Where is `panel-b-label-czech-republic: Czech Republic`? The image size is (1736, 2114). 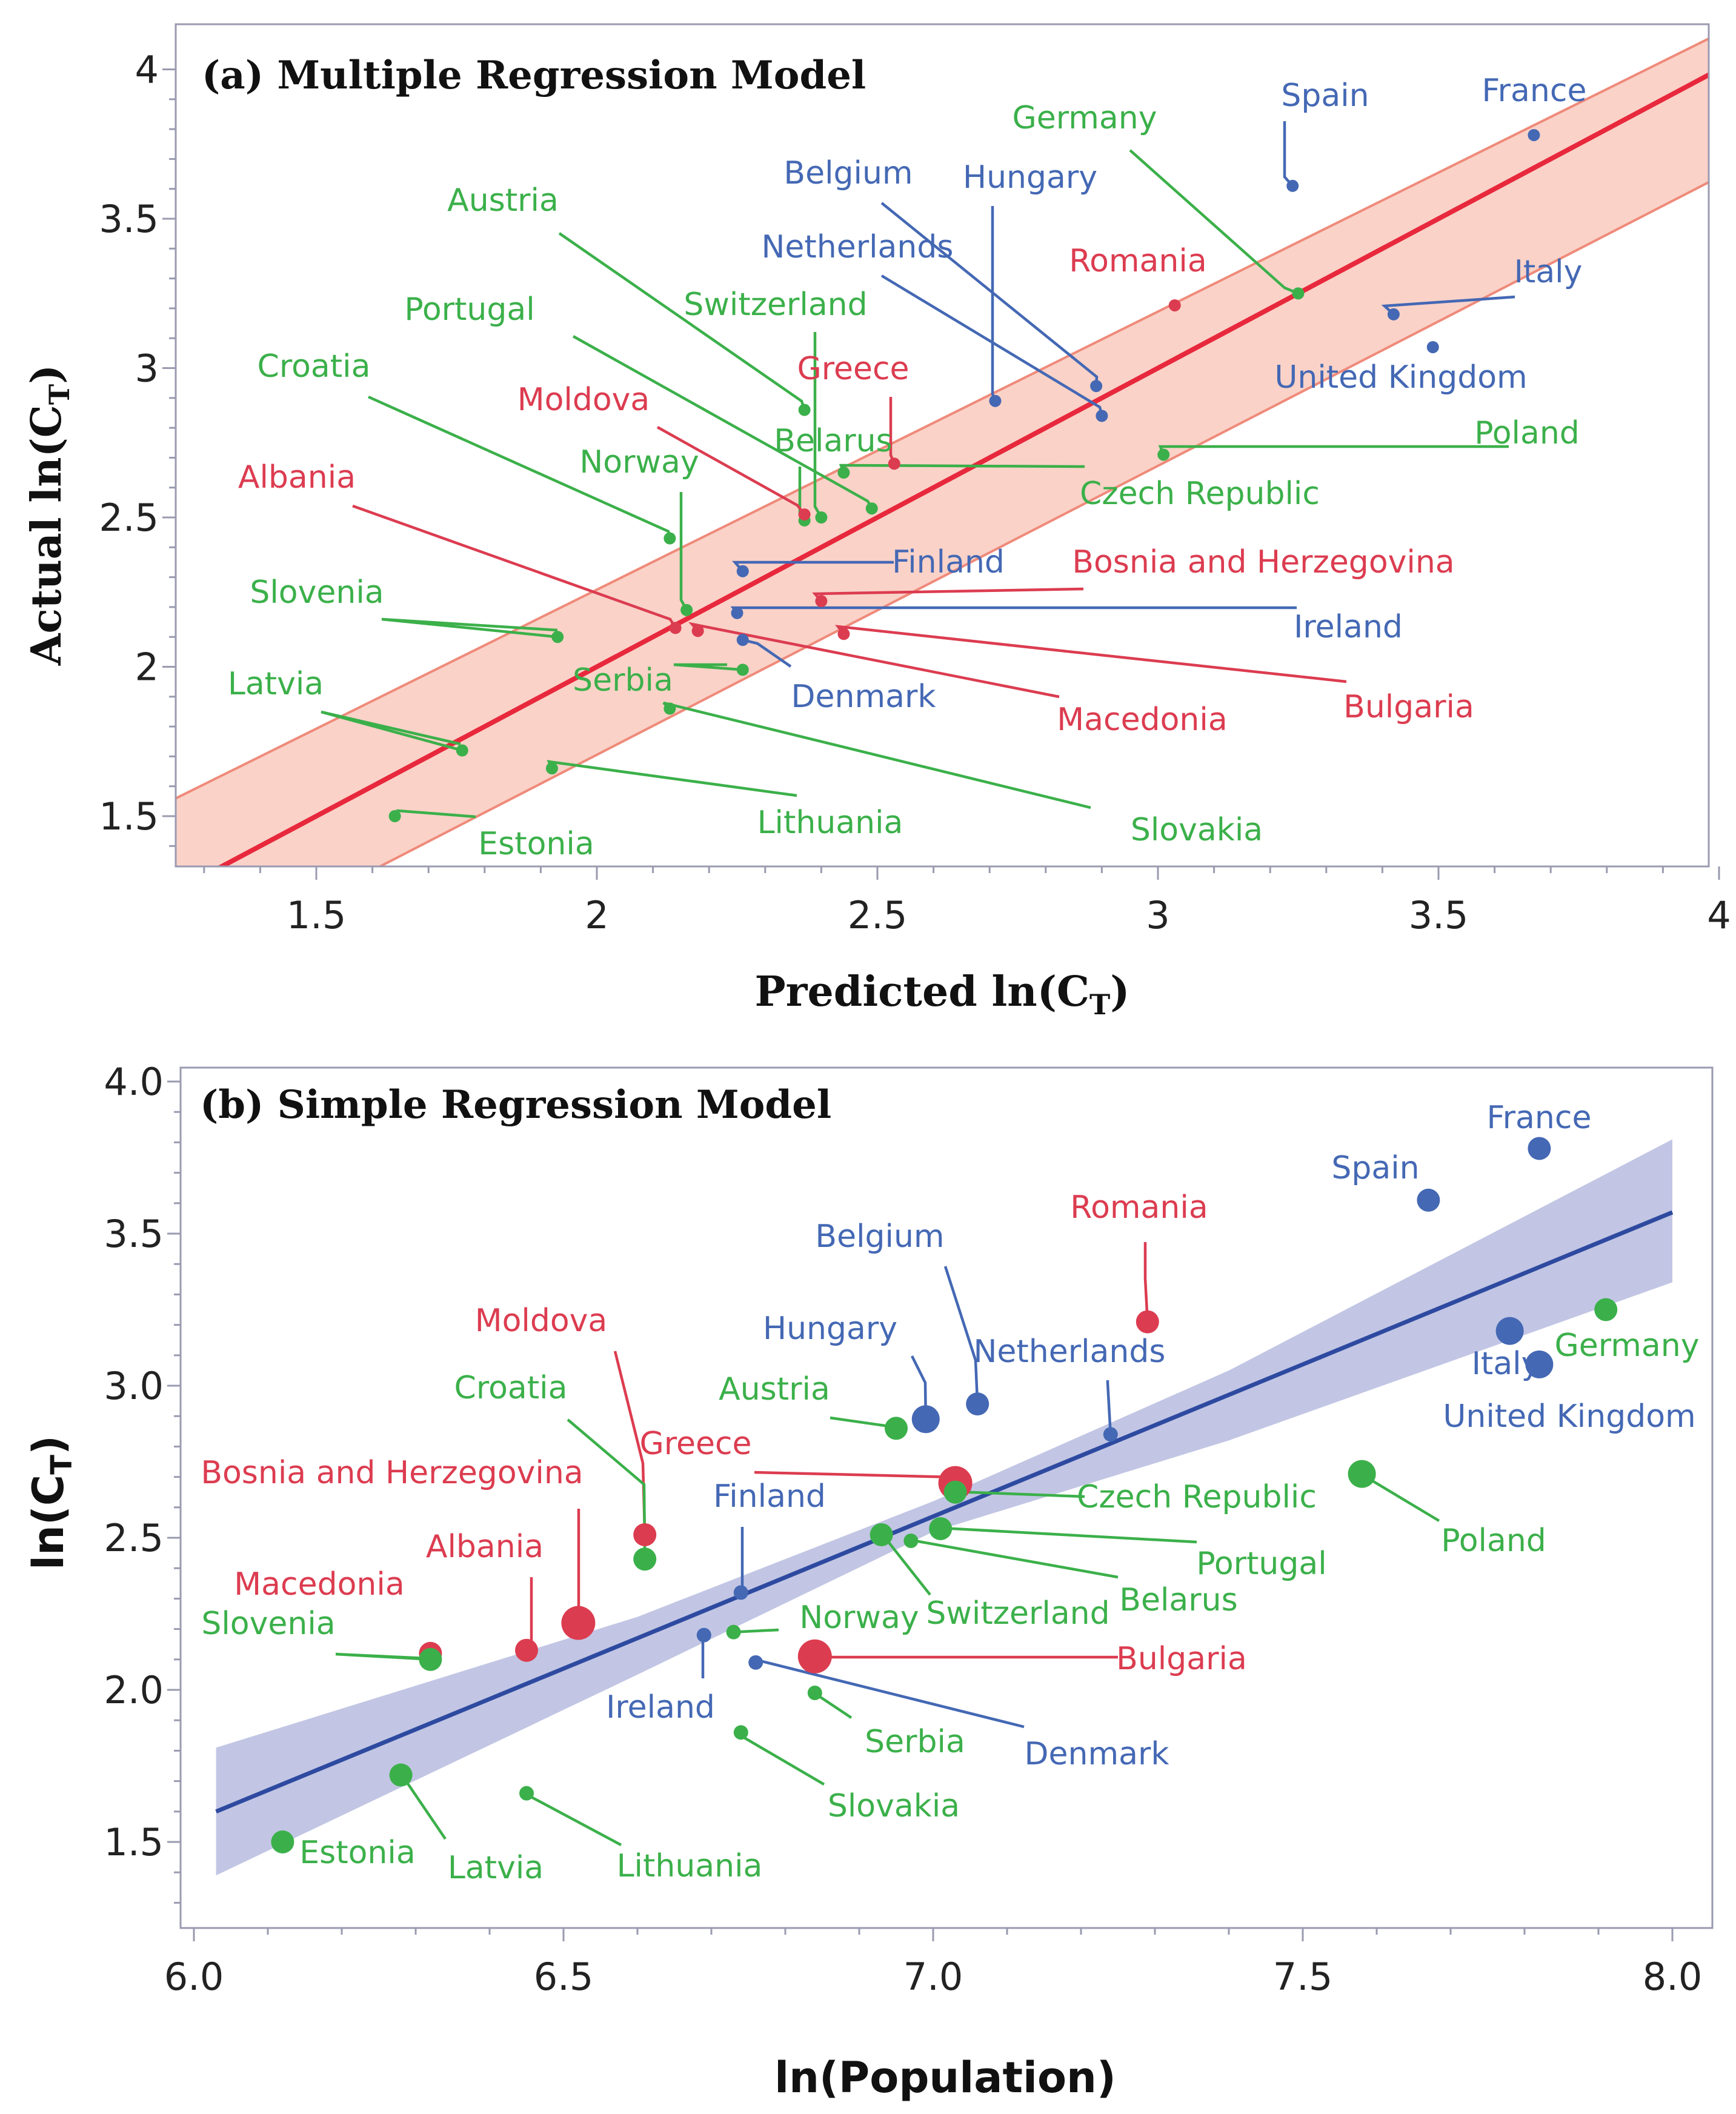 panel-b-label-czech-republic: Czech Republic is located at coordinates (1197, 1497).